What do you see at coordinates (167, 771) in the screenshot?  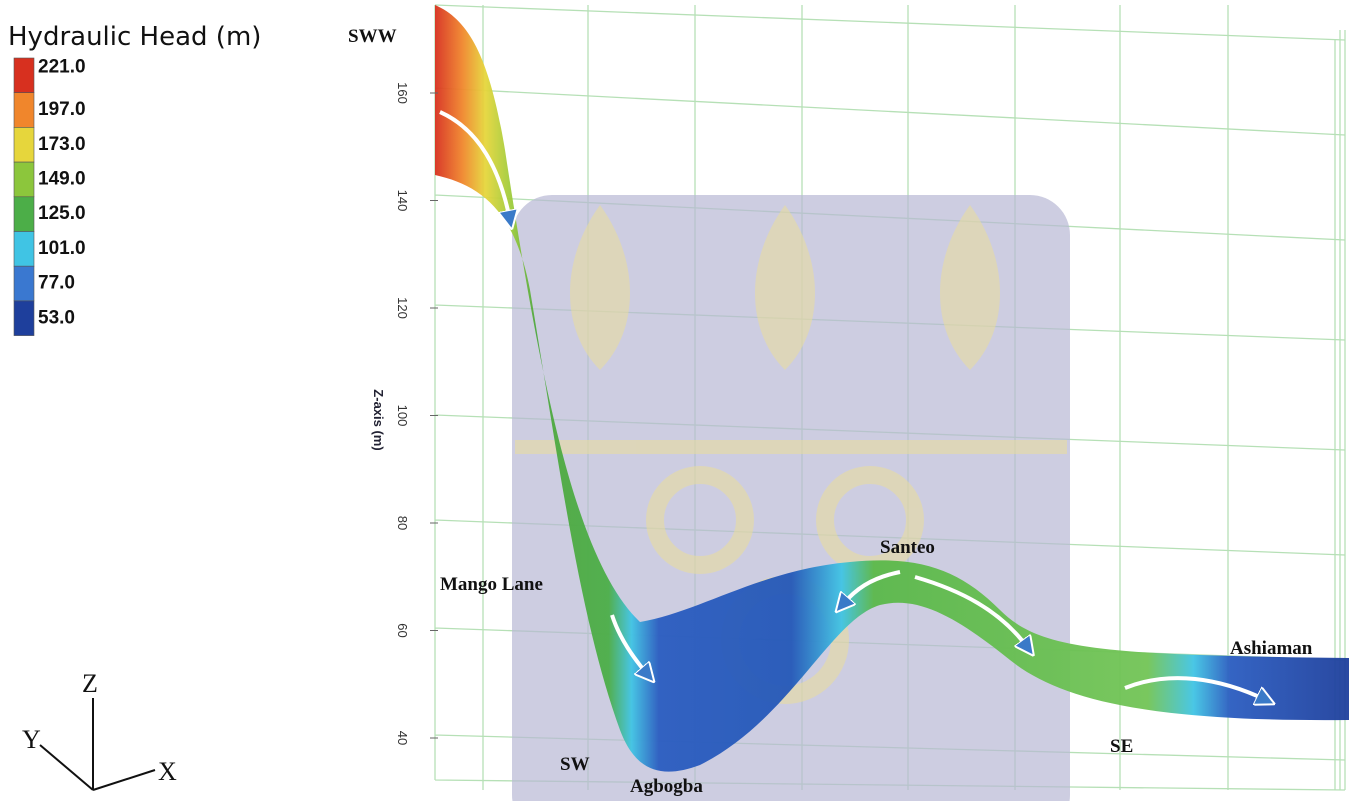 I see `triad-label: X` at bounding box center [167, 771].